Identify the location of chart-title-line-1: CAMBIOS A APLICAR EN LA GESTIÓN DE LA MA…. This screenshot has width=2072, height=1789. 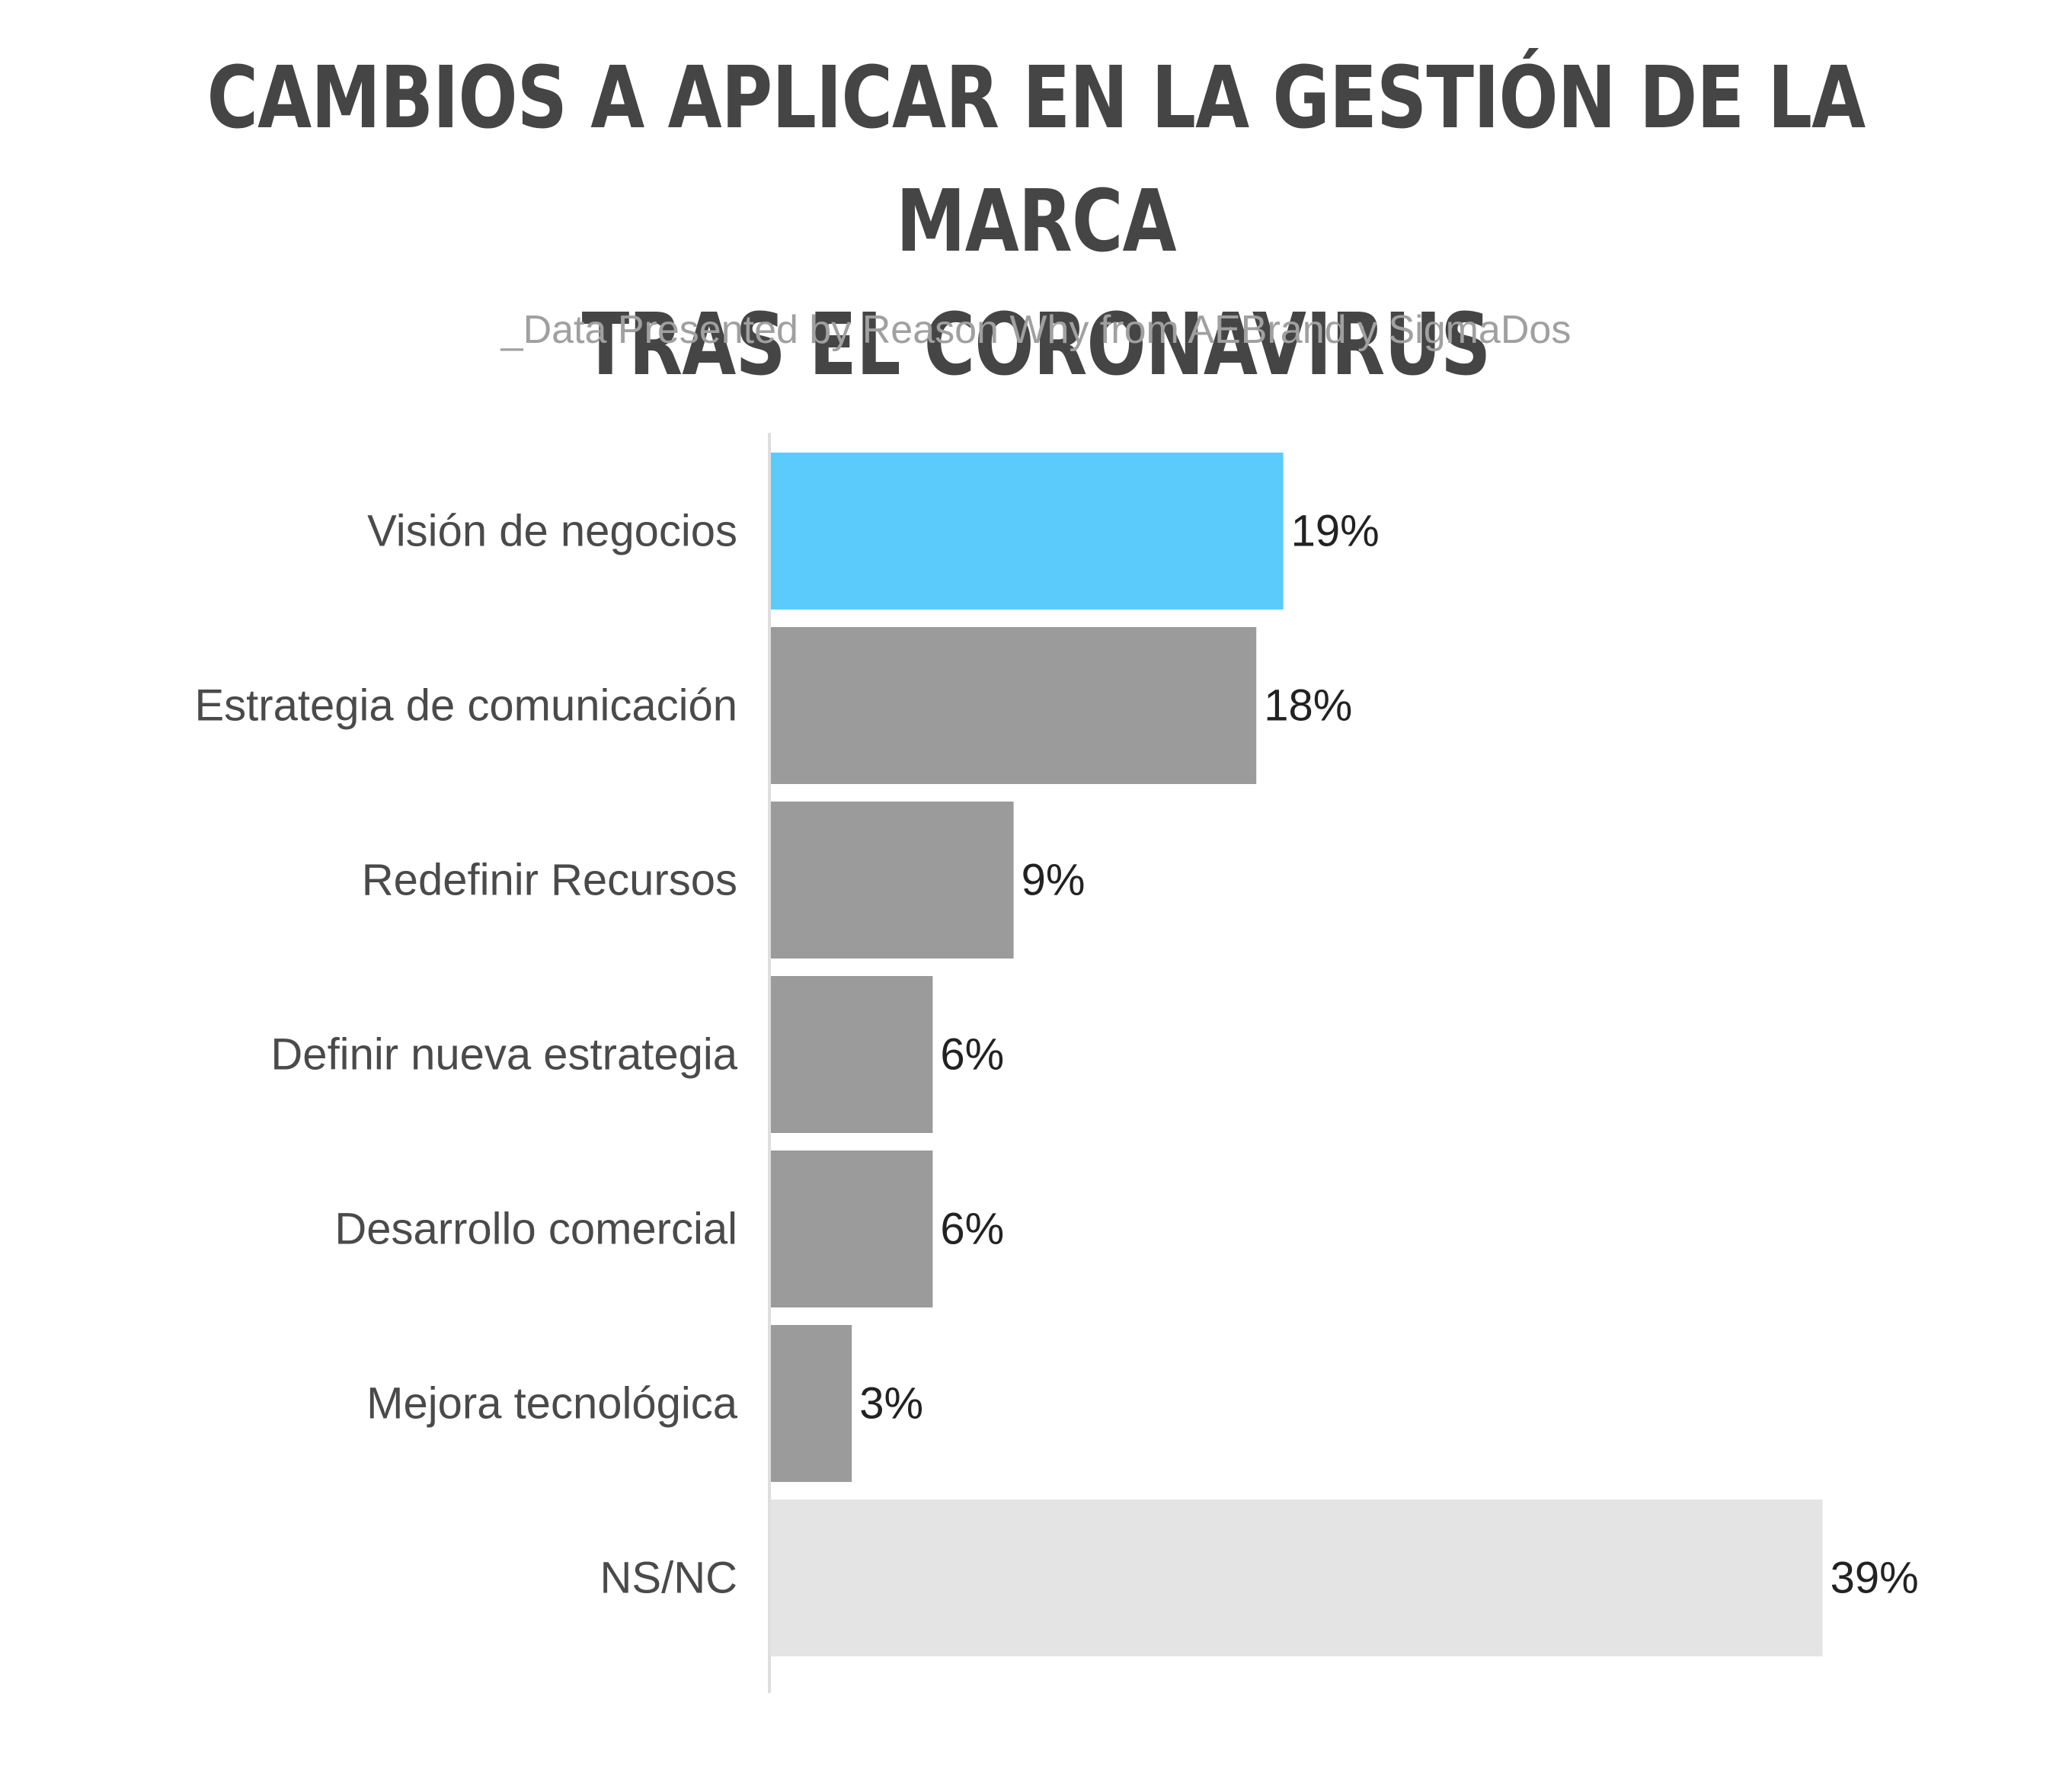
(1036, 160).